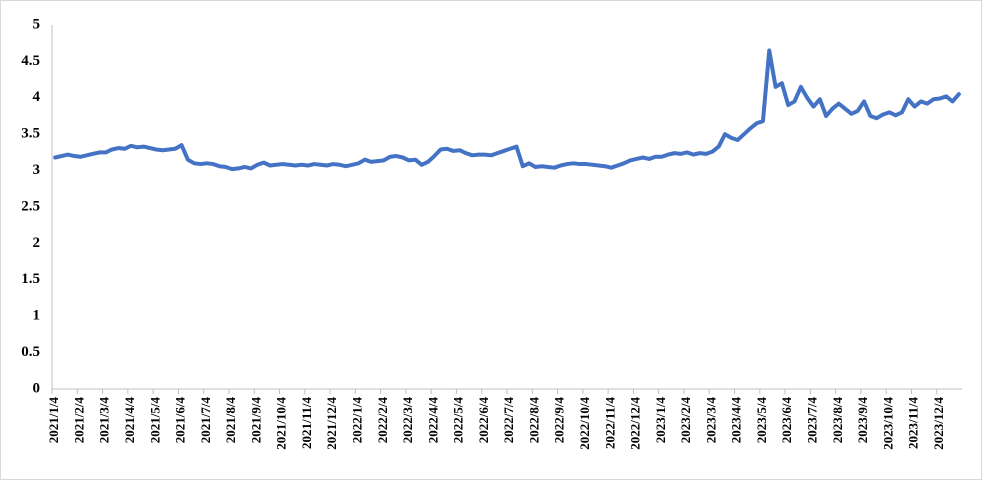 The height and width of the screenshot is (480, 982). Describe the element at coordinates (30, 279) in the screenshot. I see `y-tick-label: 1.5` at that location.